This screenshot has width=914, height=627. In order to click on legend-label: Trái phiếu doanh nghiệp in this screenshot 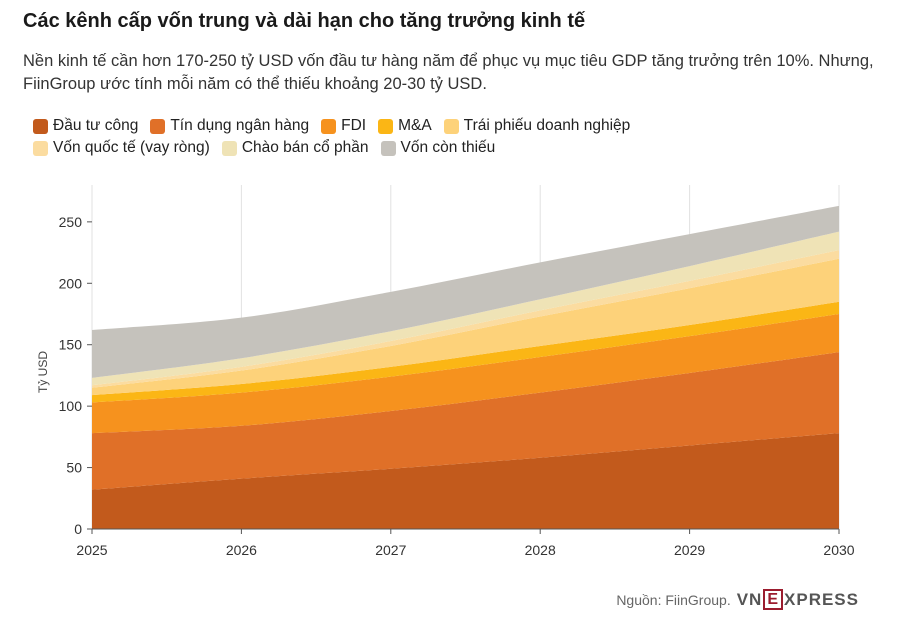, I will do `click(547, 125)`.